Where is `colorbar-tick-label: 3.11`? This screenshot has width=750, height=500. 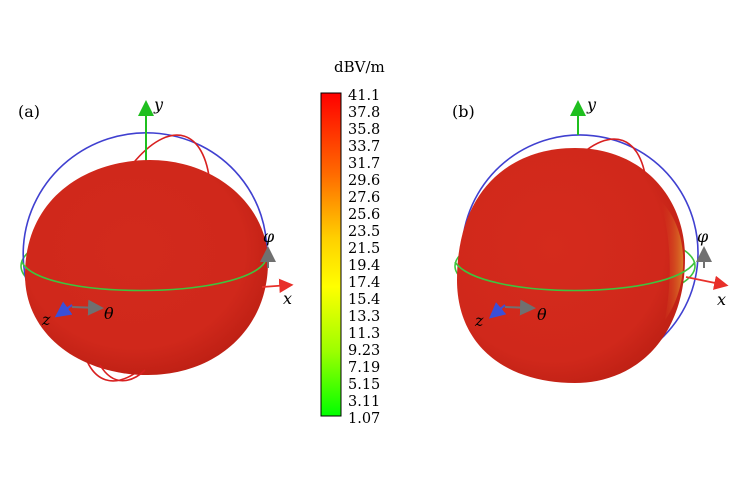 colorbar-tick-label: 3.11 is located at coordinates (364, 402).